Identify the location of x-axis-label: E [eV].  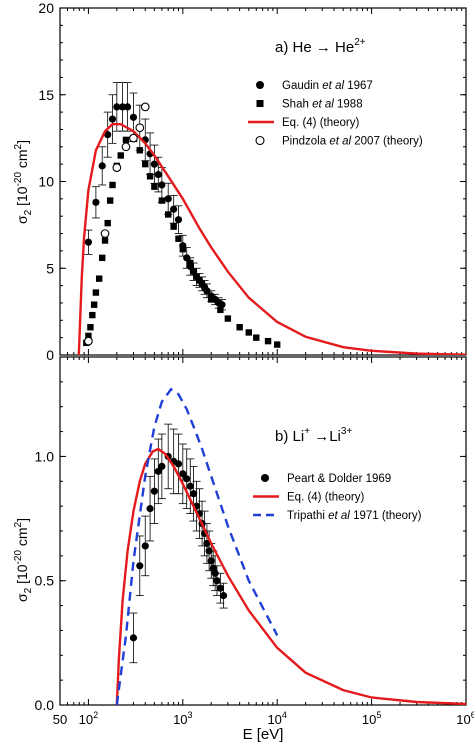
(263, 734).